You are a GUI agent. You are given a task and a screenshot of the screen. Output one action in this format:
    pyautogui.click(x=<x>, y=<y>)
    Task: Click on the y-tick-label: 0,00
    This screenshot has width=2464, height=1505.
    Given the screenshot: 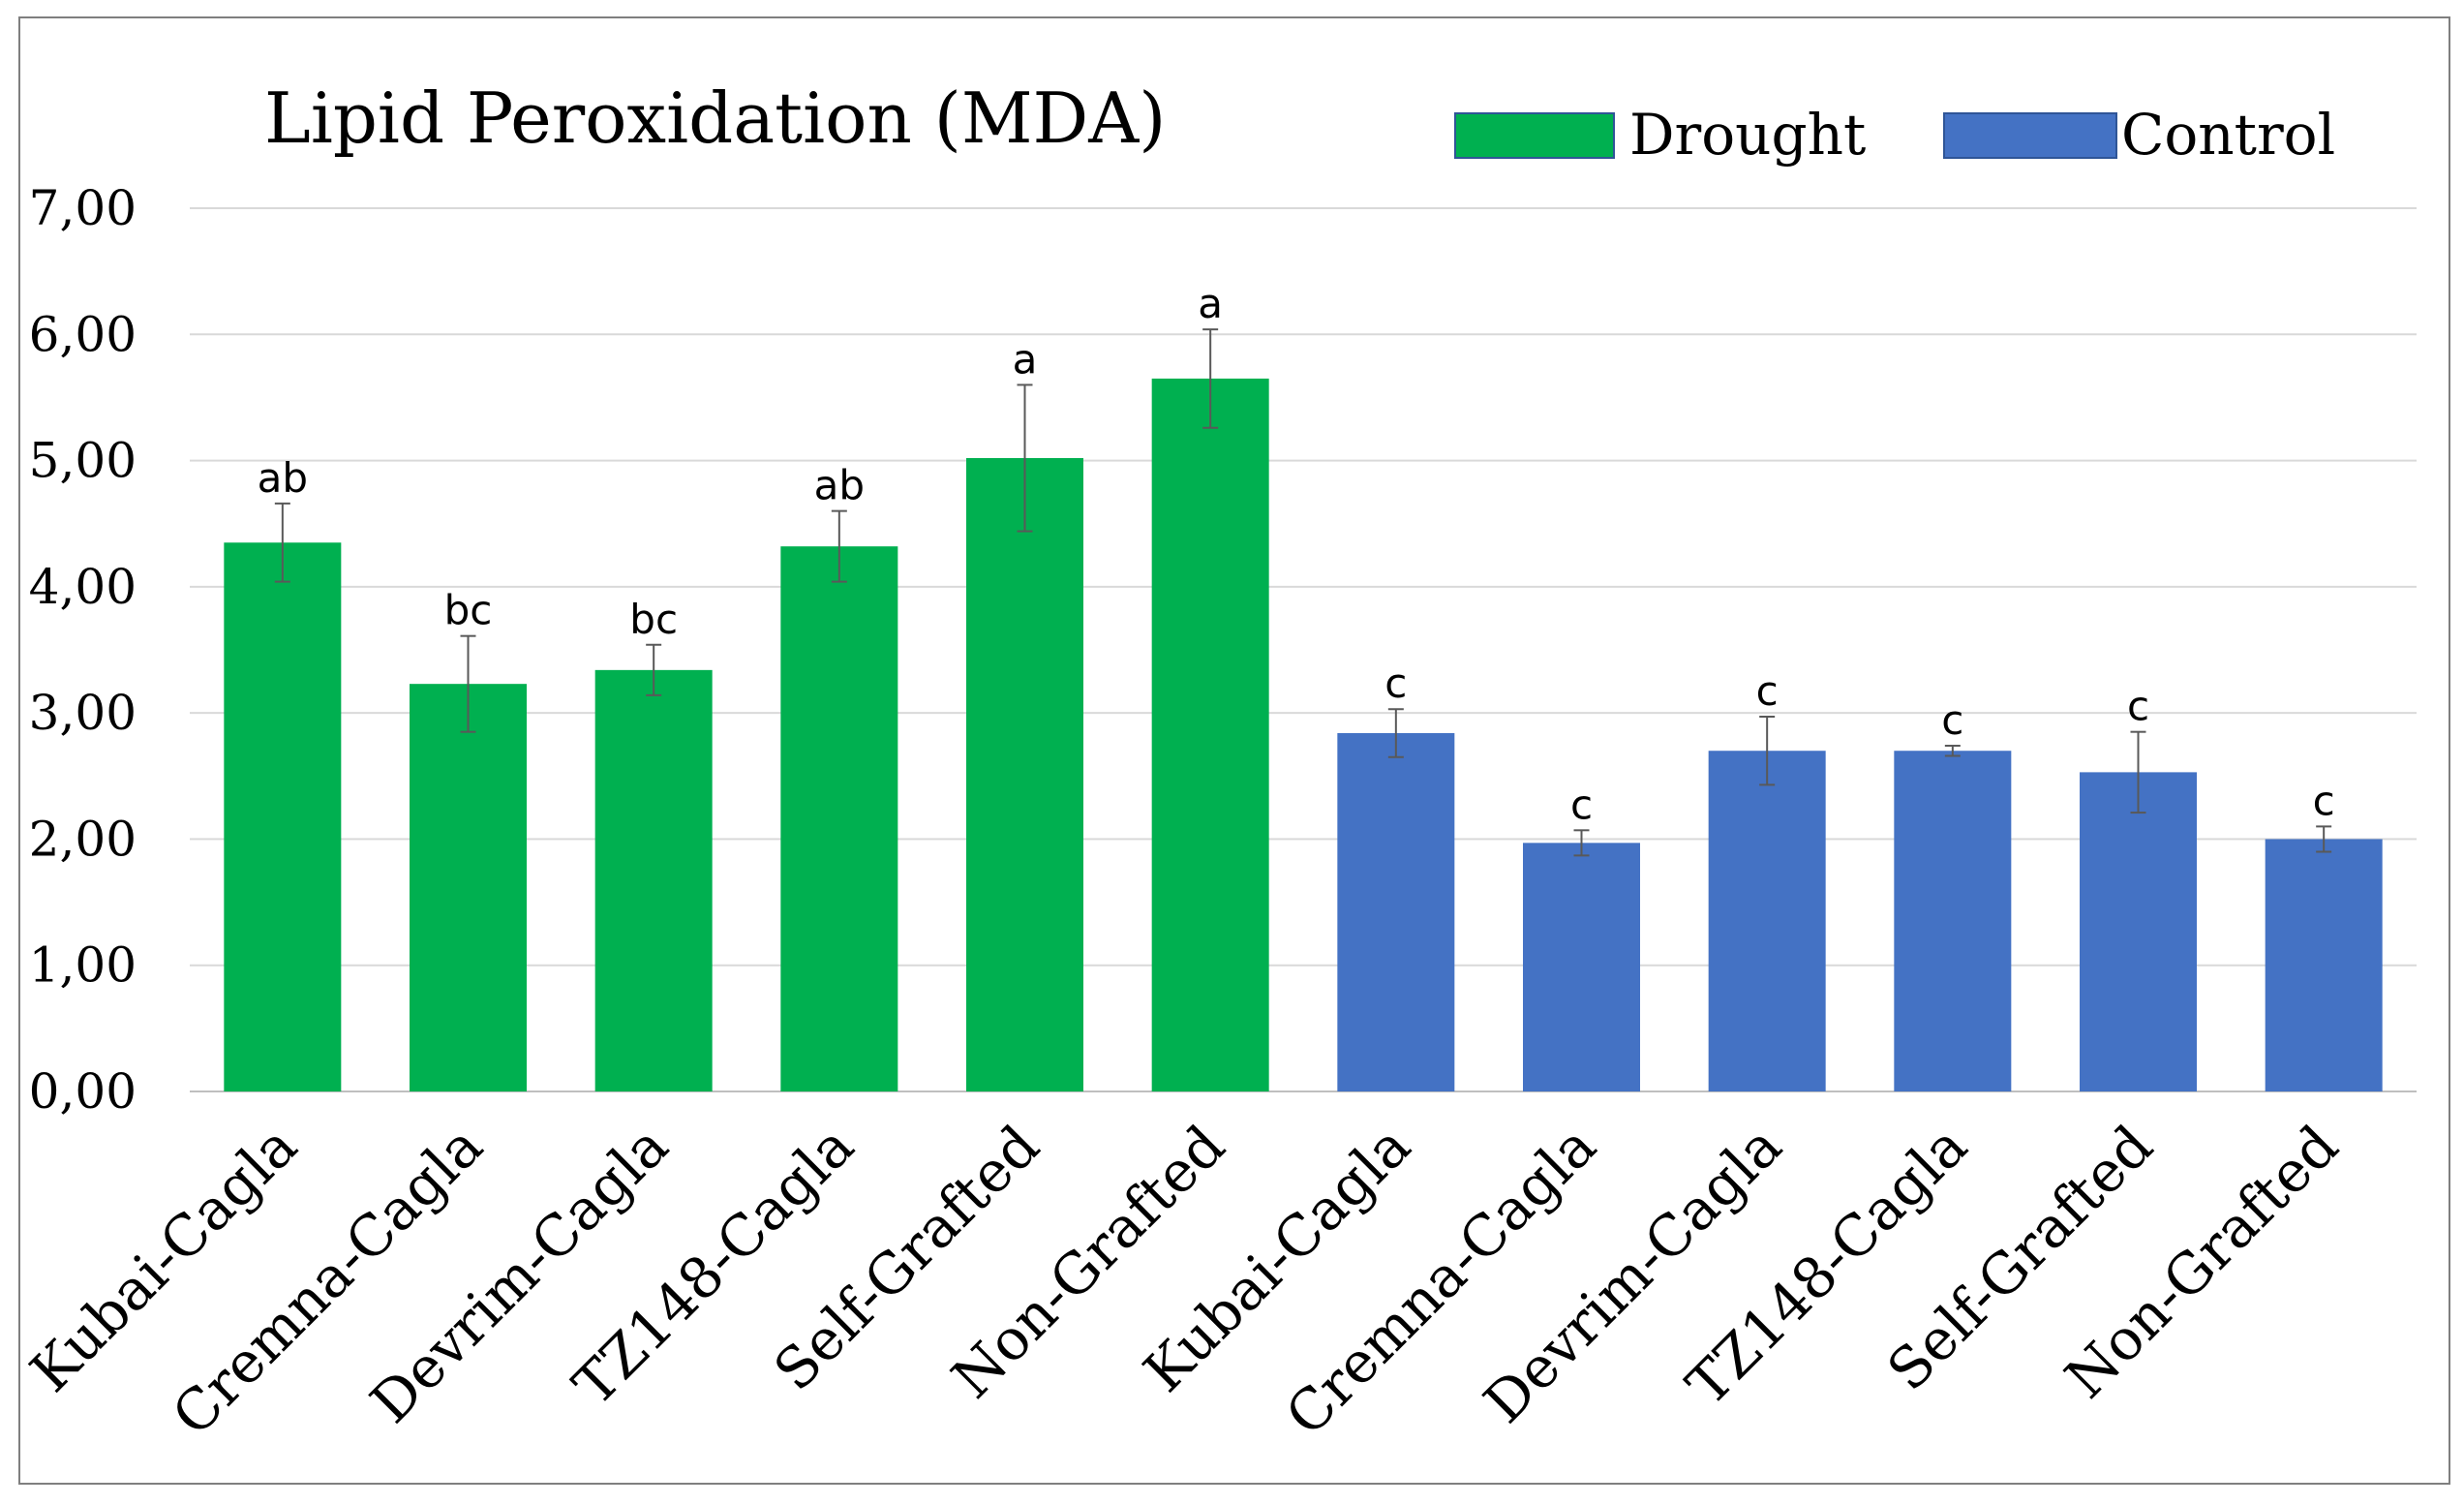 What is the action you would take?
    pyautogui.click(x=83, y=1091)
    